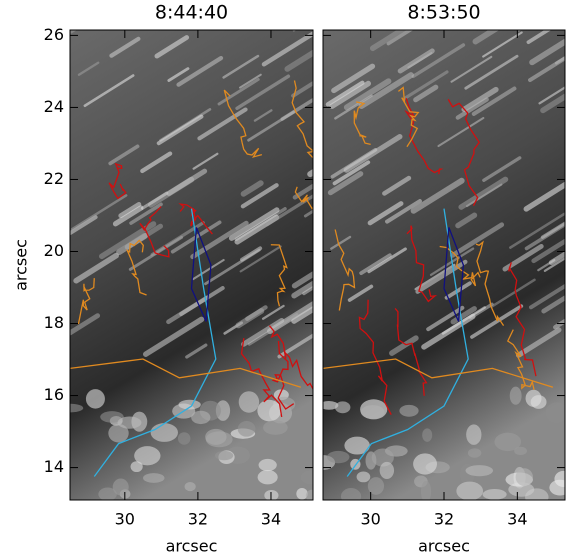 The width and height of the screenshot is (567, 558). What do you see at coordinates (54, 250) in the screenshot?
I see `y-tick-label: 20` at bounding box center [54, 250].